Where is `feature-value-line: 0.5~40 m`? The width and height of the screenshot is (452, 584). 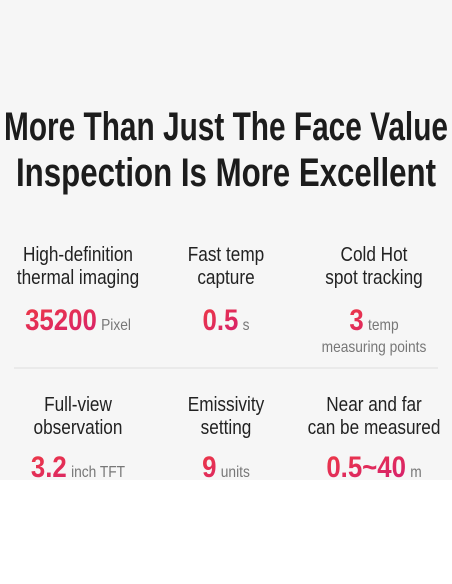 feature-value-line: 0.5~40 m is located at coordinates (373, 466).